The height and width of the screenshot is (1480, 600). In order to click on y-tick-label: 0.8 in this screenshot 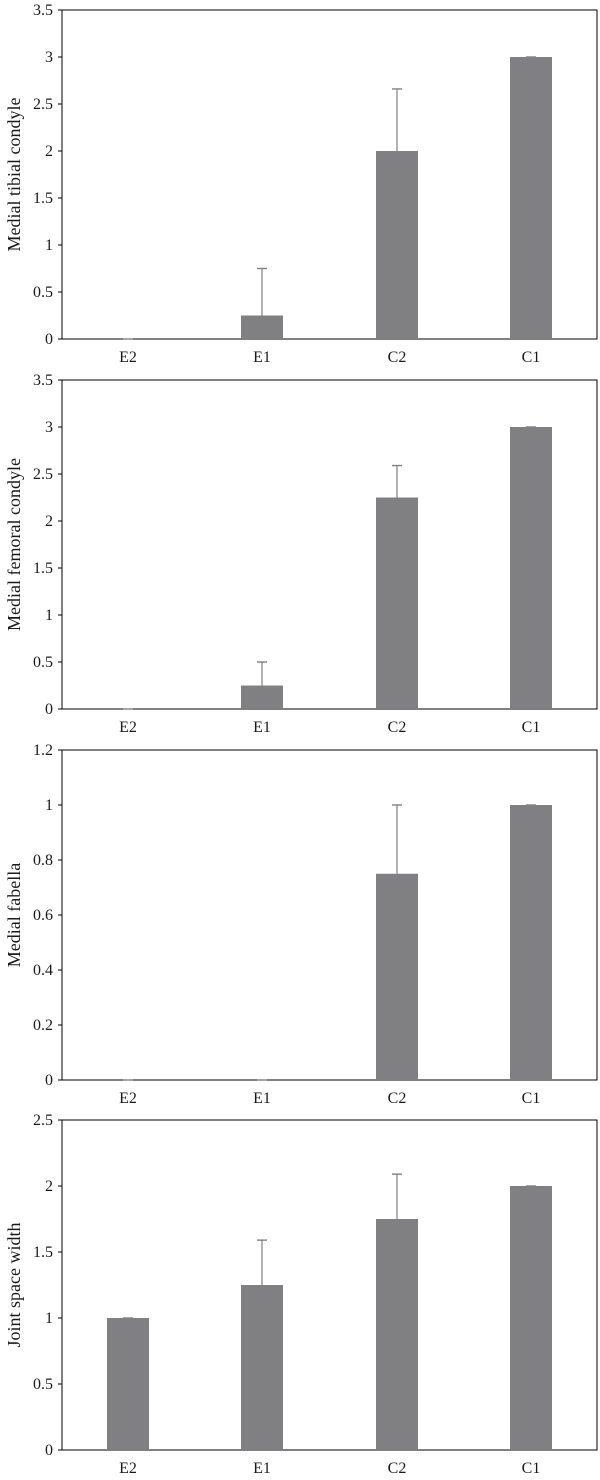, I will do `click(43, 860)`.